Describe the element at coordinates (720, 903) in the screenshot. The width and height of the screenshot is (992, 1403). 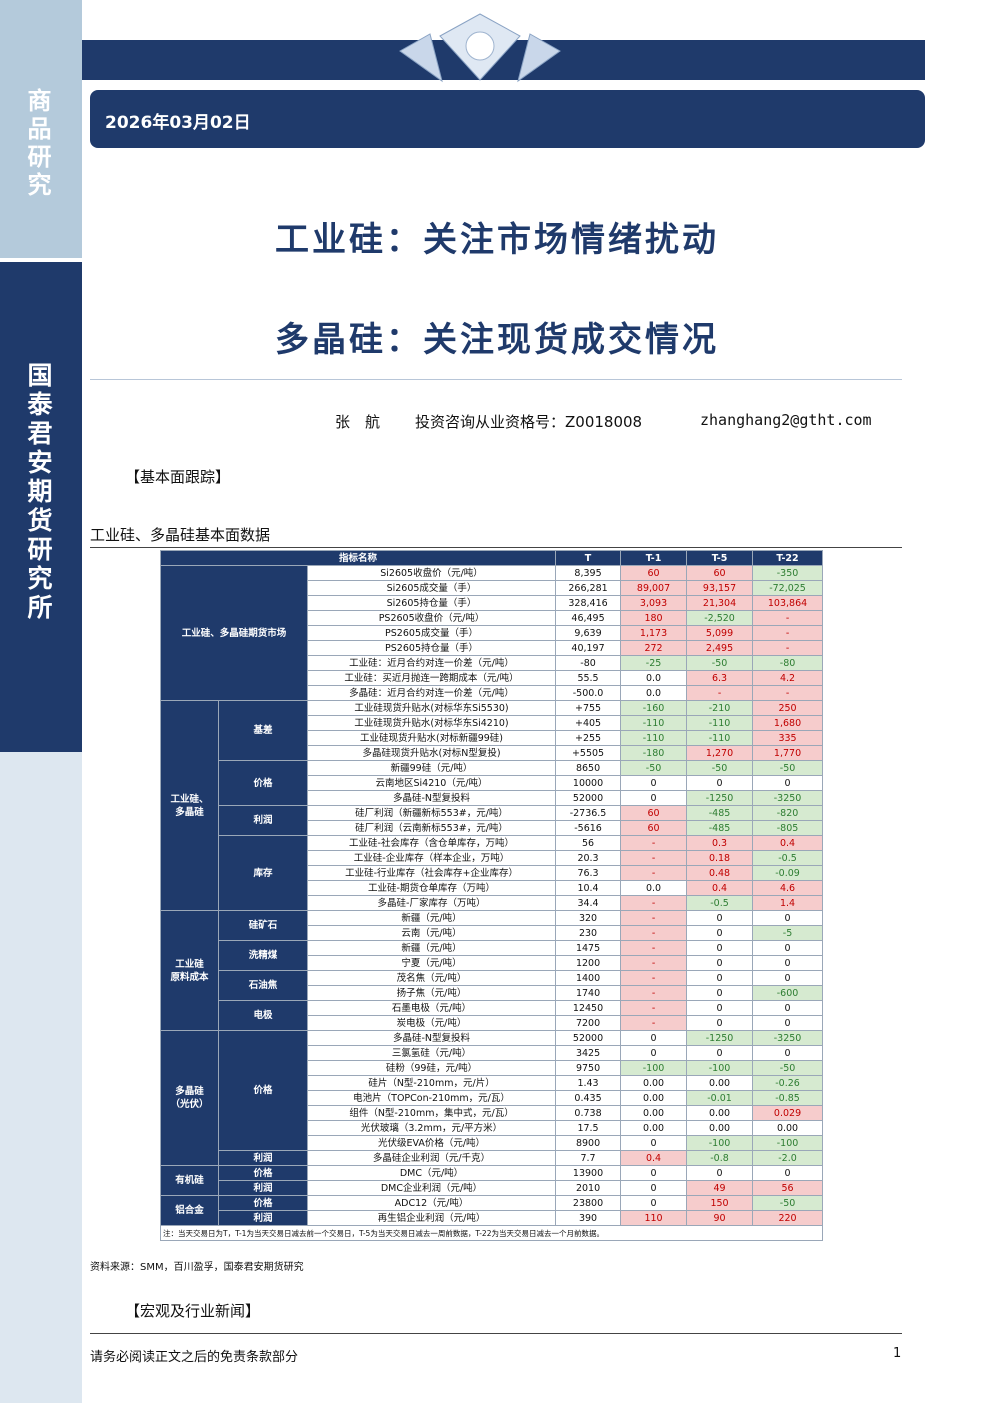
I see `change: -0.5` at that location.